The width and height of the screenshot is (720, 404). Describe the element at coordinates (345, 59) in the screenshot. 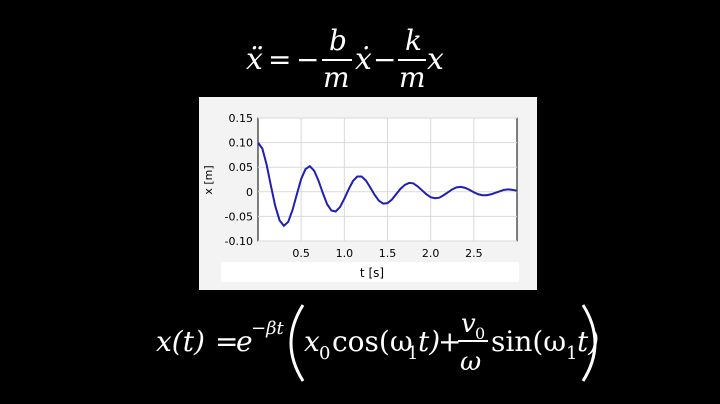

I see `equation-top: ẍ = − b m ẋ − k m x` at that location.